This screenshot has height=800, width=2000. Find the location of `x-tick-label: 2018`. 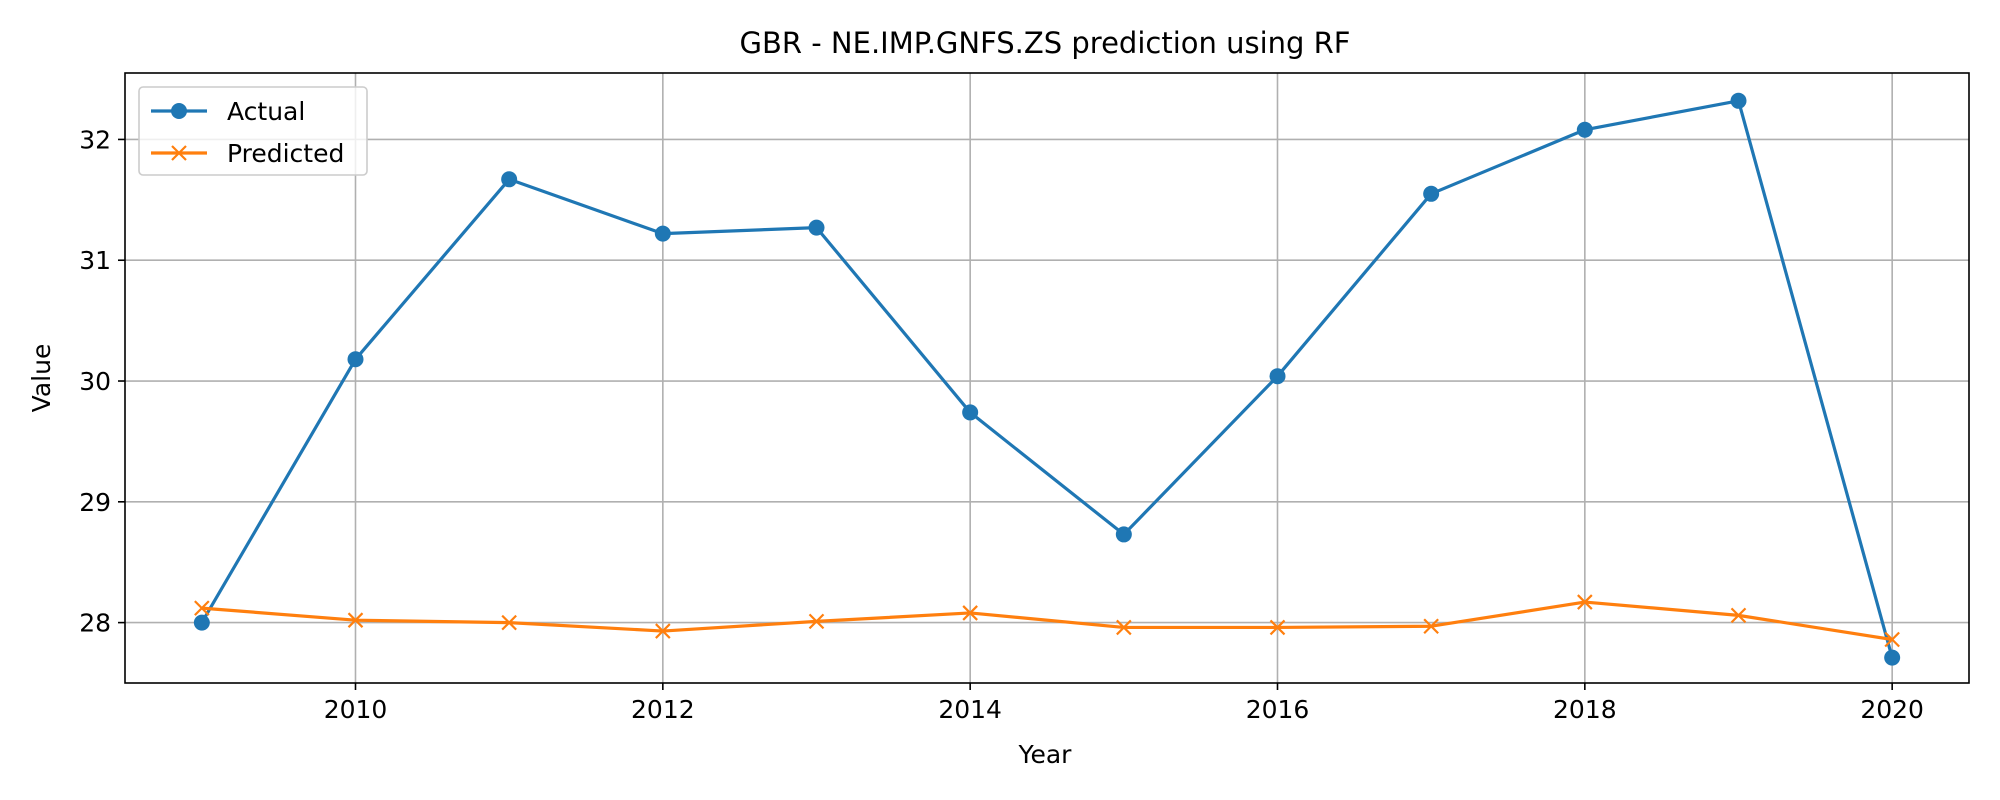

x-tick-label: 2018 is located at coordinates (1585, 709).